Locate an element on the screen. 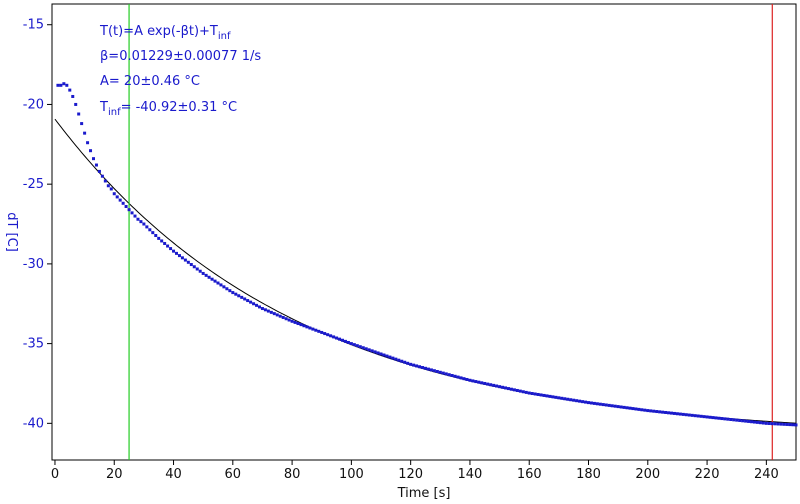  x-tick-label: 200 is located at coordinates (647, 474).